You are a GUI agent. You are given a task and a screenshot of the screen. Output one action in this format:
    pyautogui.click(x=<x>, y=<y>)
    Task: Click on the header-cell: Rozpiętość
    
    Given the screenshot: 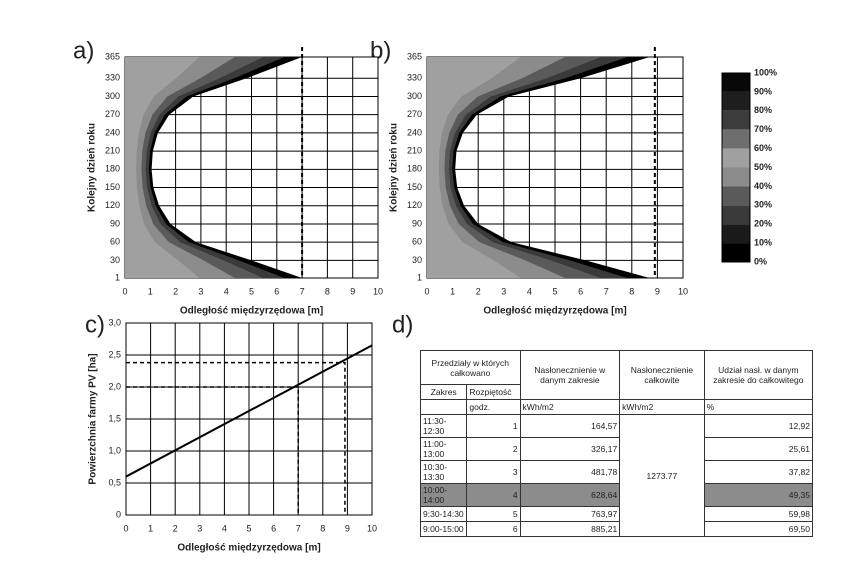 What is the action you would take?
    pyautogui.click(x=493, y=392)
    